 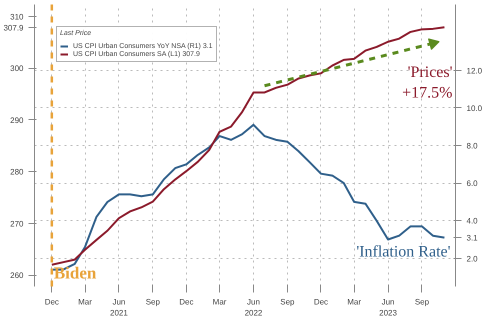 I want to click on annotation: 'Inflation Rate', so click(x=403, y=252).